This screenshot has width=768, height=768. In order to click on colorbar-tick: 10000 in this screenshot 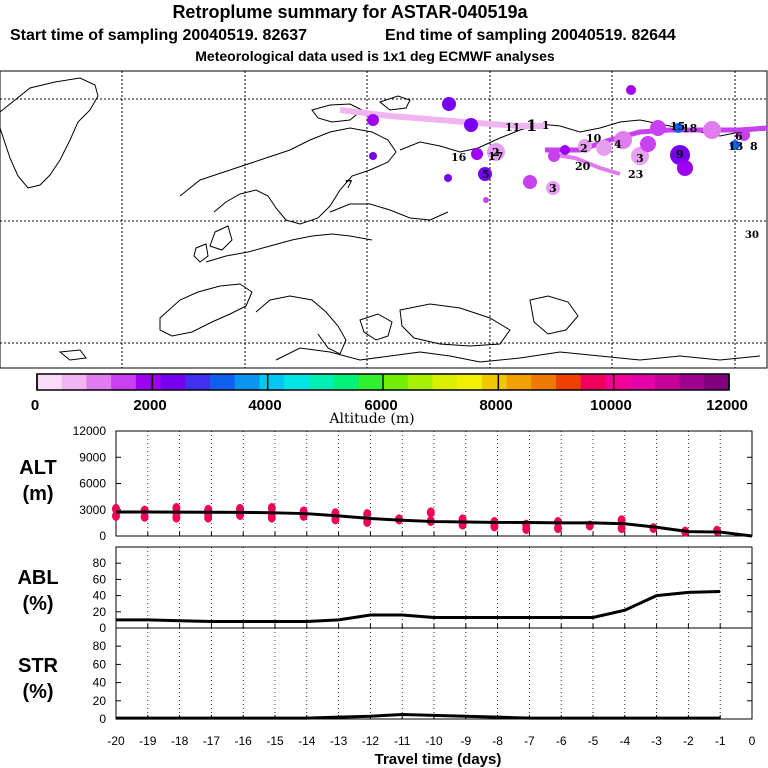, I will do `click(611, 405)`.